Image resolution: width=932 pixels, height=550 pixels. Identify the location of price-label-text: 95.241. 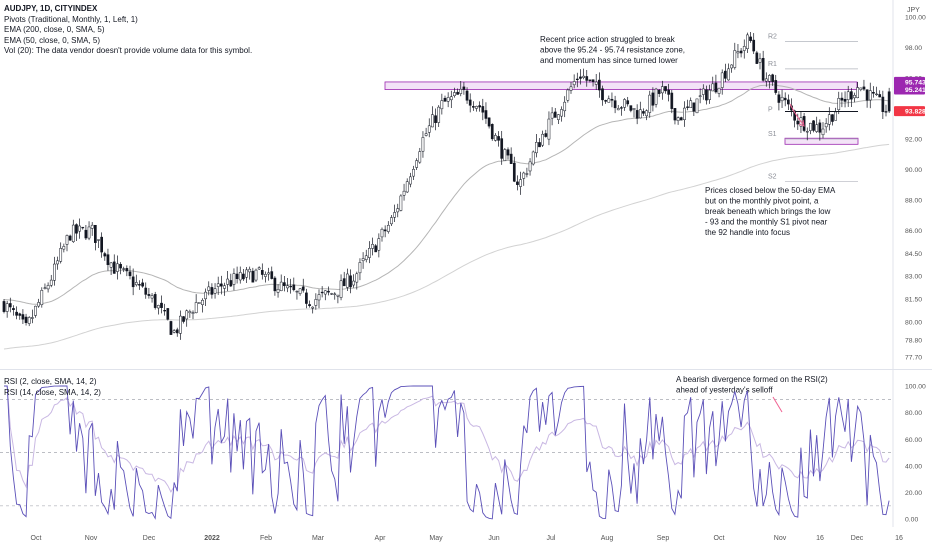
(915, 90).